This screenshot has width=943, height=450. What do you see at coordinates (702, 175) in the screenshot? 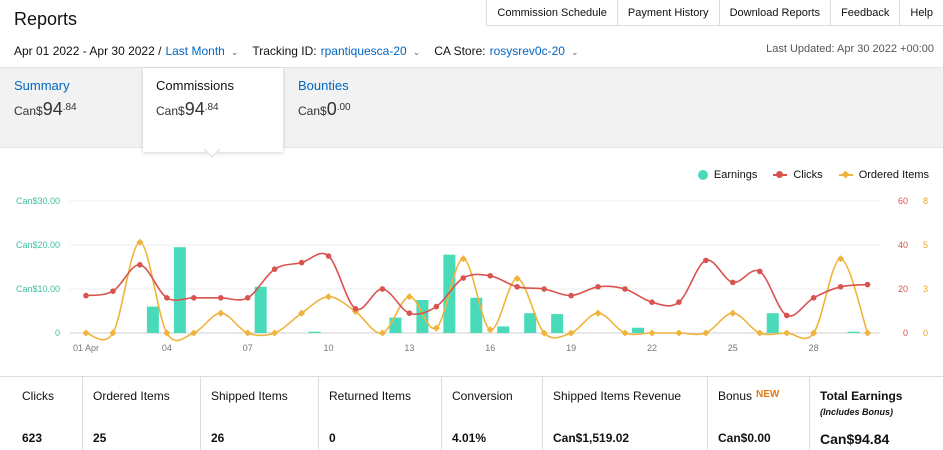
I see `earnings-dot-icon` at bounding box center [702, 175].